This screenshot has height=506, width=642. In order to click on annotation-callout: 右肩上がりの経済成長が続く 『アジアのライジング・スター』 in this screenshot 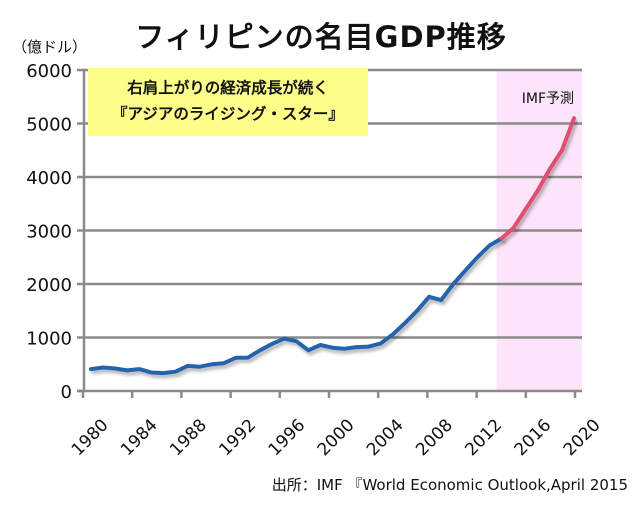, I will do `click(228, 102)`.